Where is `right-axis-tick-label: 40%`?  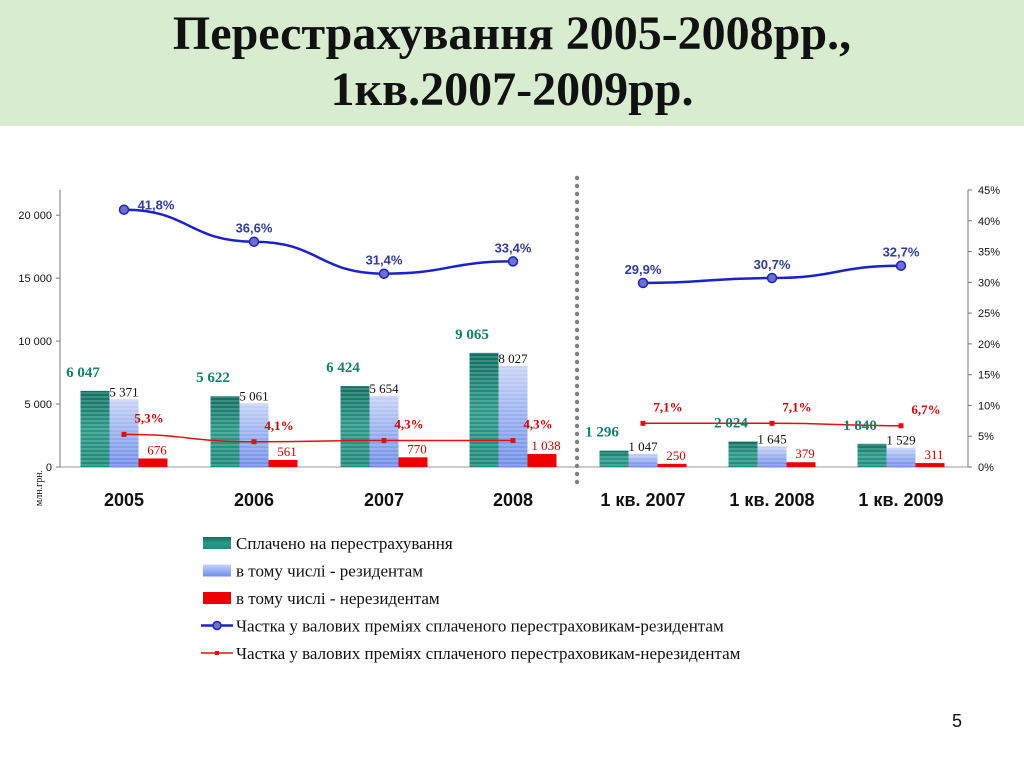 right-axis-tick-label: 40% is located at coordinates (989, 222).